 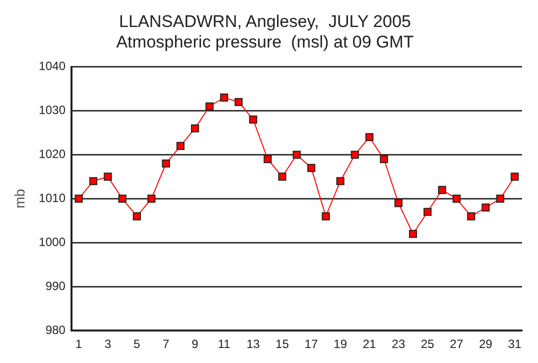 I want to click on x-tick-label: 15, so click(x=283, y=344).